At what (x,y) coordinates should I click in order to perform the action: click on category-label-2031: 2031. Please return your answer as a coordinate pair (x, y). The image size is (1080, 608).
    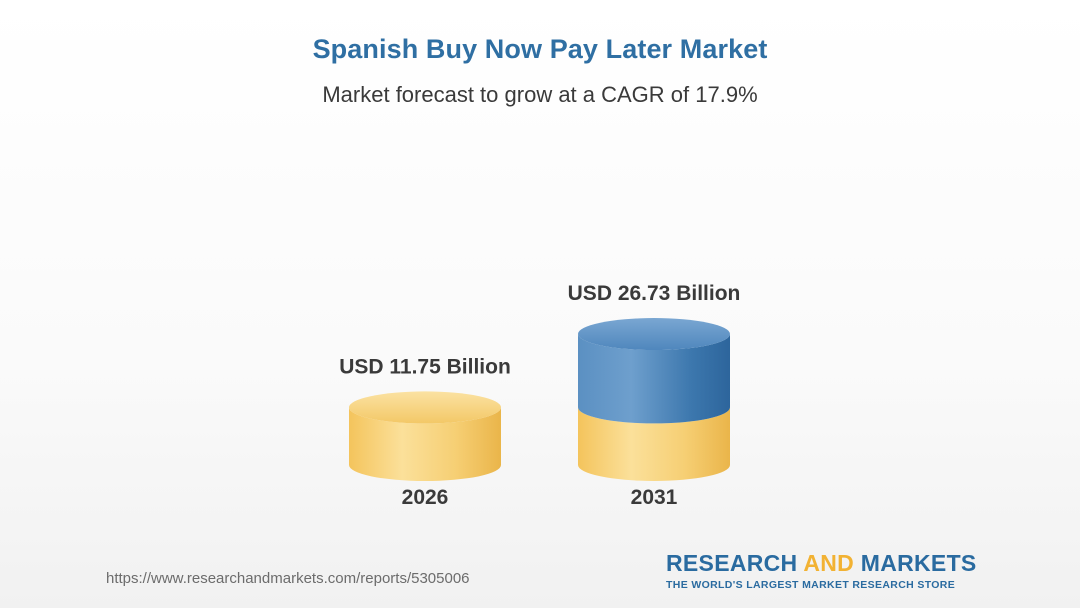
    Looking at the image, I should click on (654, 497).